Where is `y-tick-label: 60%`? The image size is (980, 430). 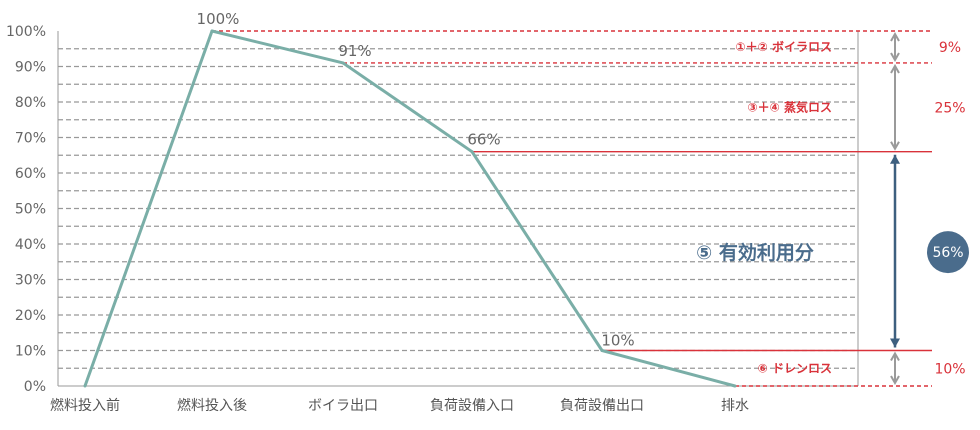
y-tick-label: 60% is located at coordinates (30, 174).